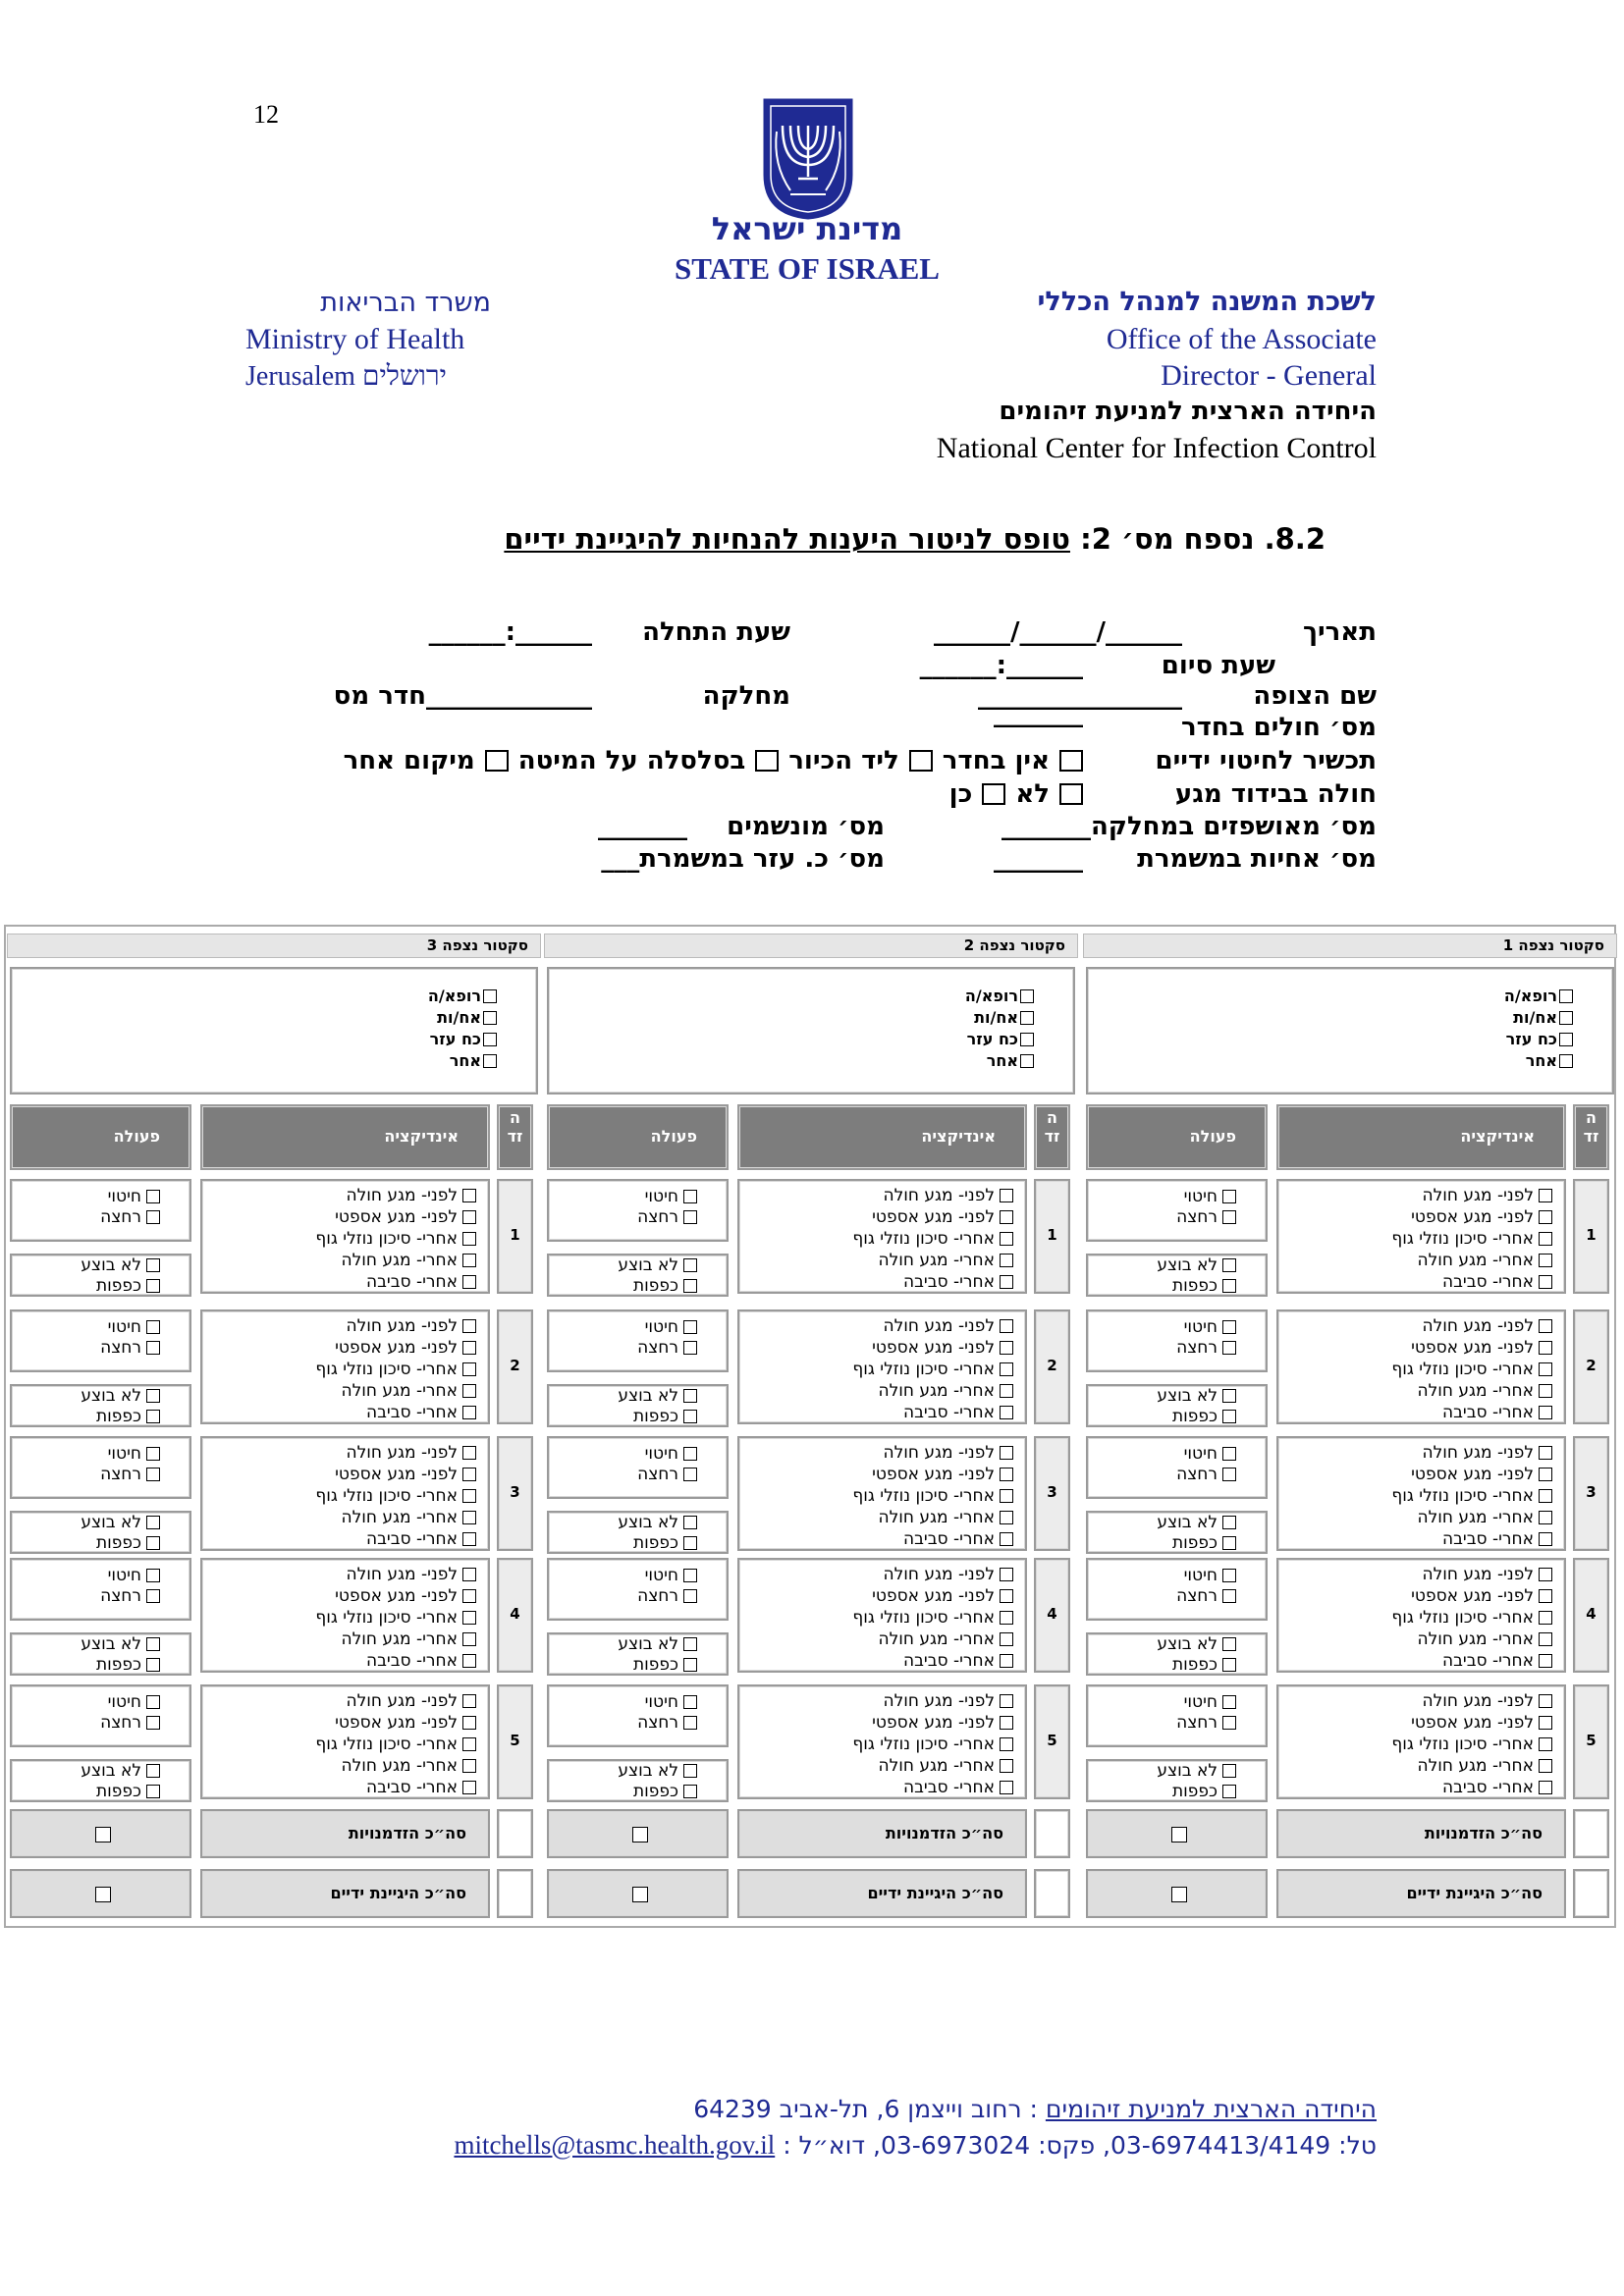  What do you see at coordinates (746, 696) in the screenshot?
I see `field-label: מחלקה` at bounding box center [746, 696].